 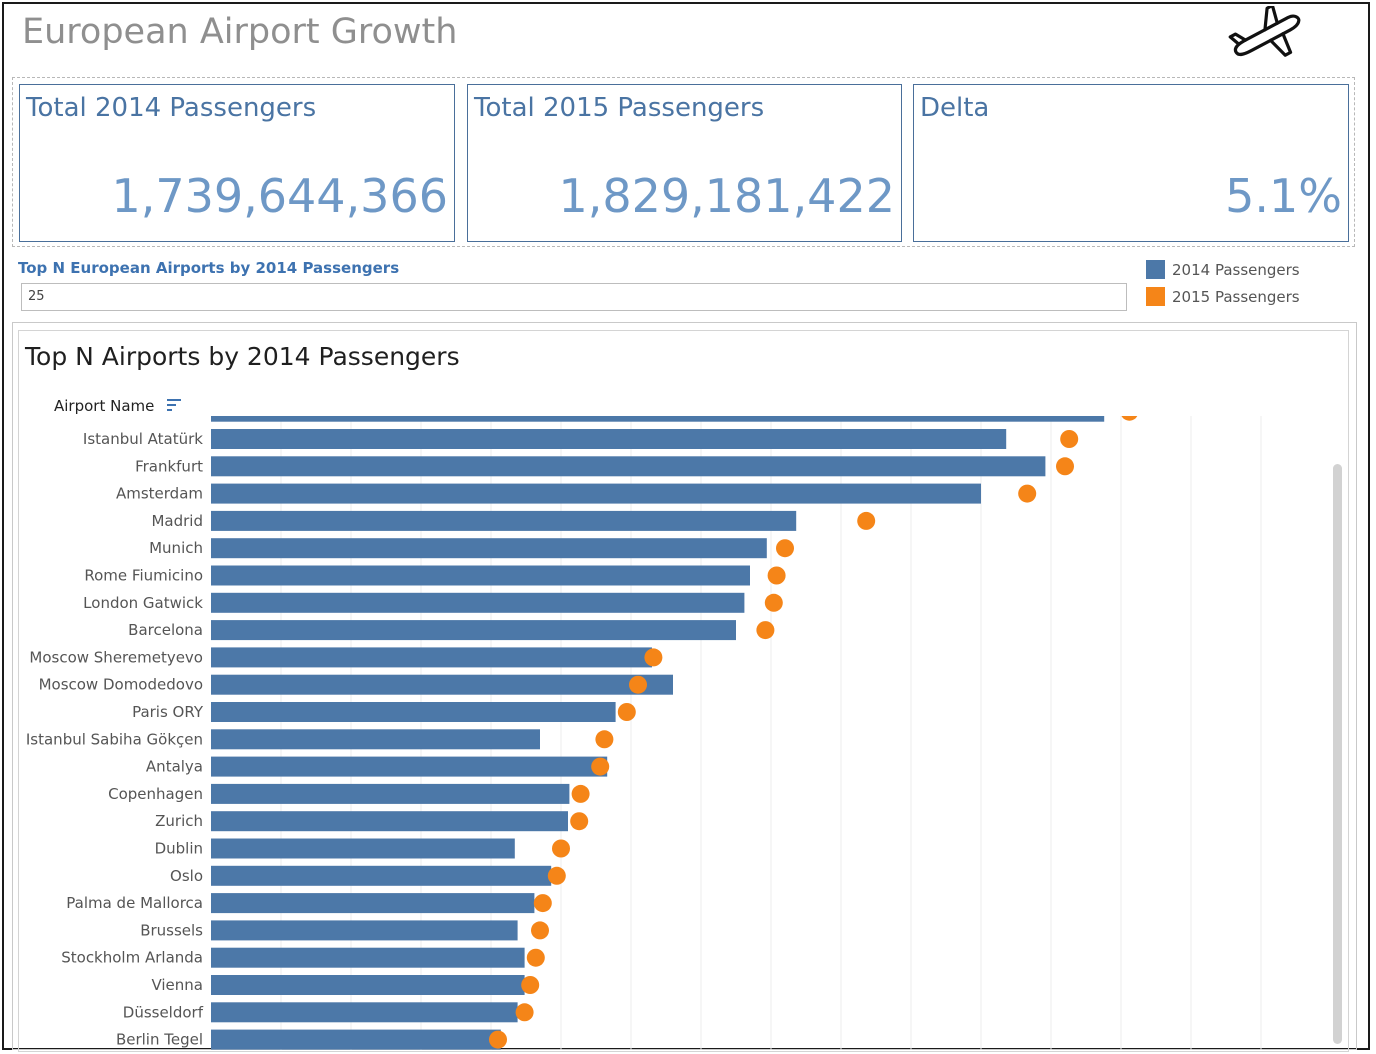 I want to click on category-label: Antalya, so click(x=174, y=767).